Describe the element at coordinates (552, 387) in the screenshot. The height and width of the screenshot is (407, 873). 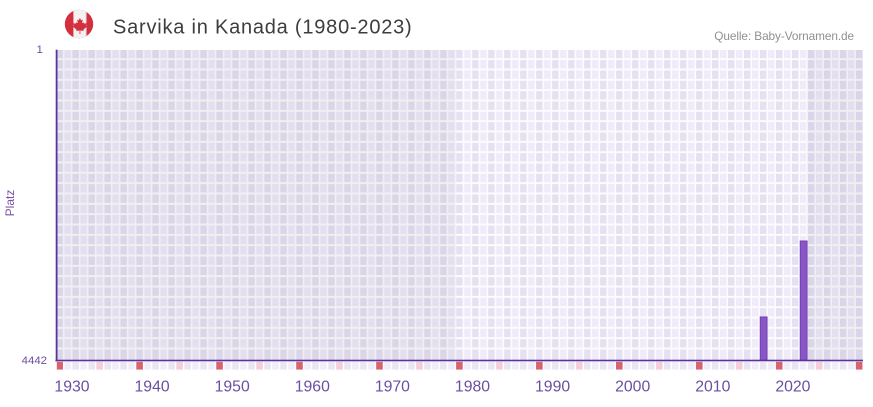
I see `svg-text: 1990` at that location.